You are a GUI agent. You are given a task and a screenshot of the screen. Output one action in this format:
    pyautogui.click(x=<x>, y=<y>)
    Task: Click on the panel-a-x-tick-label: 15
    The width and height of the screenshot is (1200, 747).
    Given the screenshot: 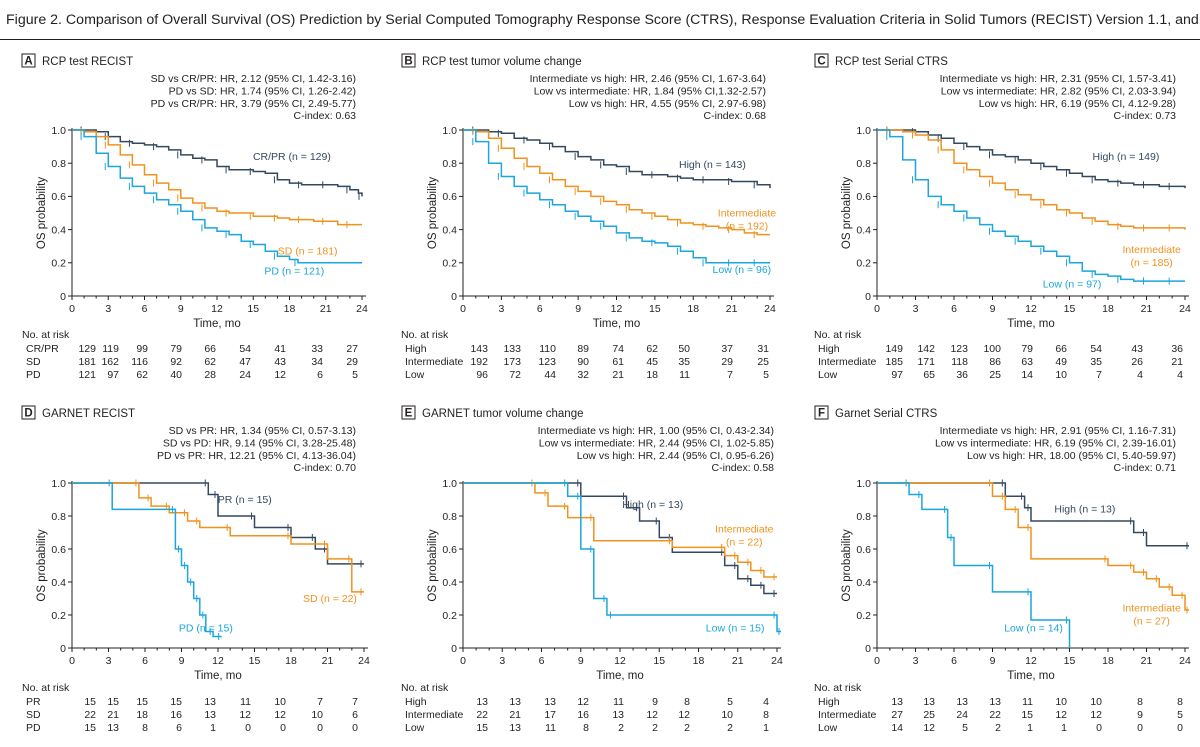 What is the action you would take?
    pyautogui.click(x=253, y=309)
    